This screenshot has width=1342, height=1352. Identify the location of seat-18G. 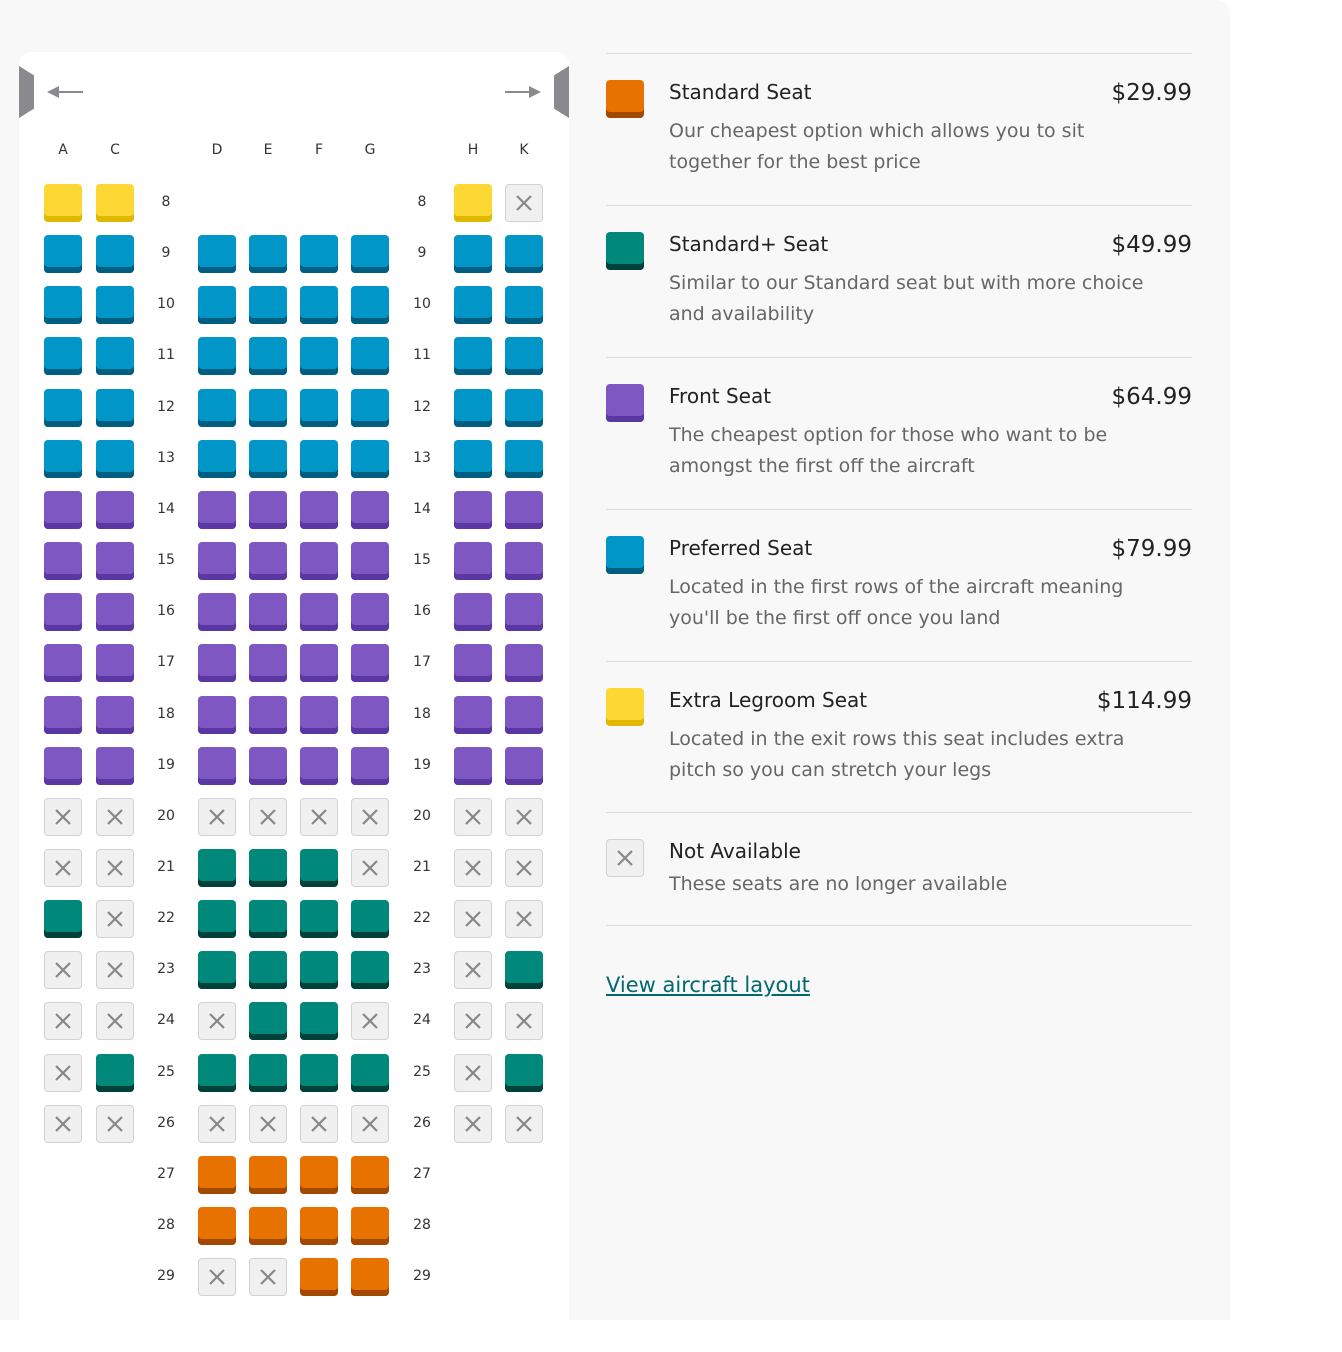
(370, 714).